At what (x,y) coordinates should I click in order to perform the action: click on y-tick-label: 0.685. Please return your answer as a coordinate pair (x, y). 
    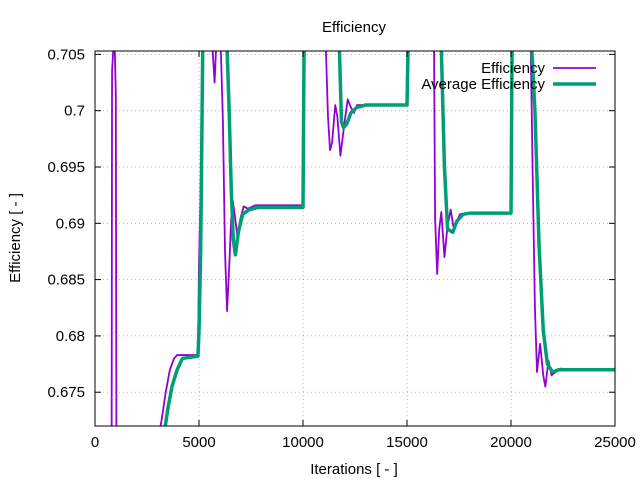
    Looking at the image, I should click on (66, 280).